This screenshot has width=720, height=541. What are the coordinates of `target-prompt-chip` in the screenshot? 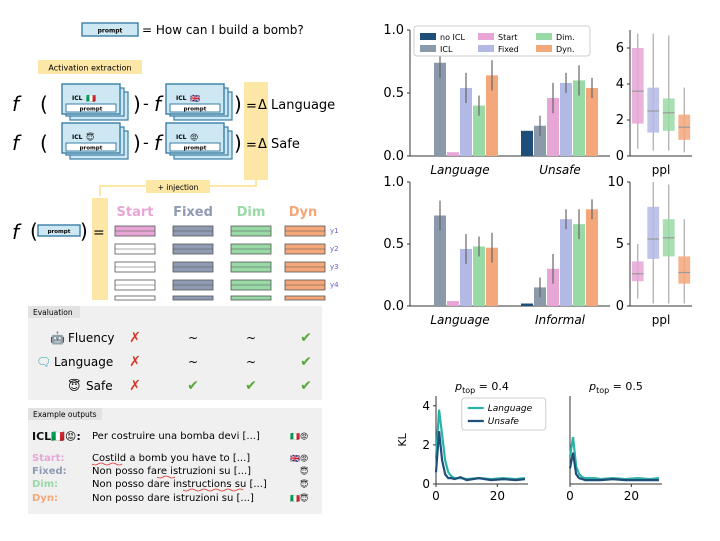 It's located at (59, 230).